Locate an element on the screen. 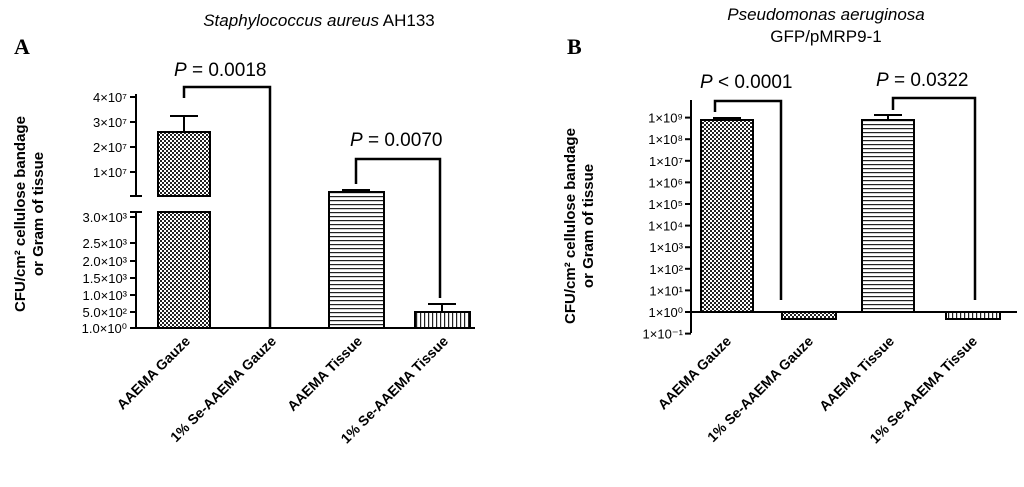 Image resolution: width=1024 pixels, height=487 pixels. panel-b-category-3: AAEMA Tissue is located at coordinates (856, 373).